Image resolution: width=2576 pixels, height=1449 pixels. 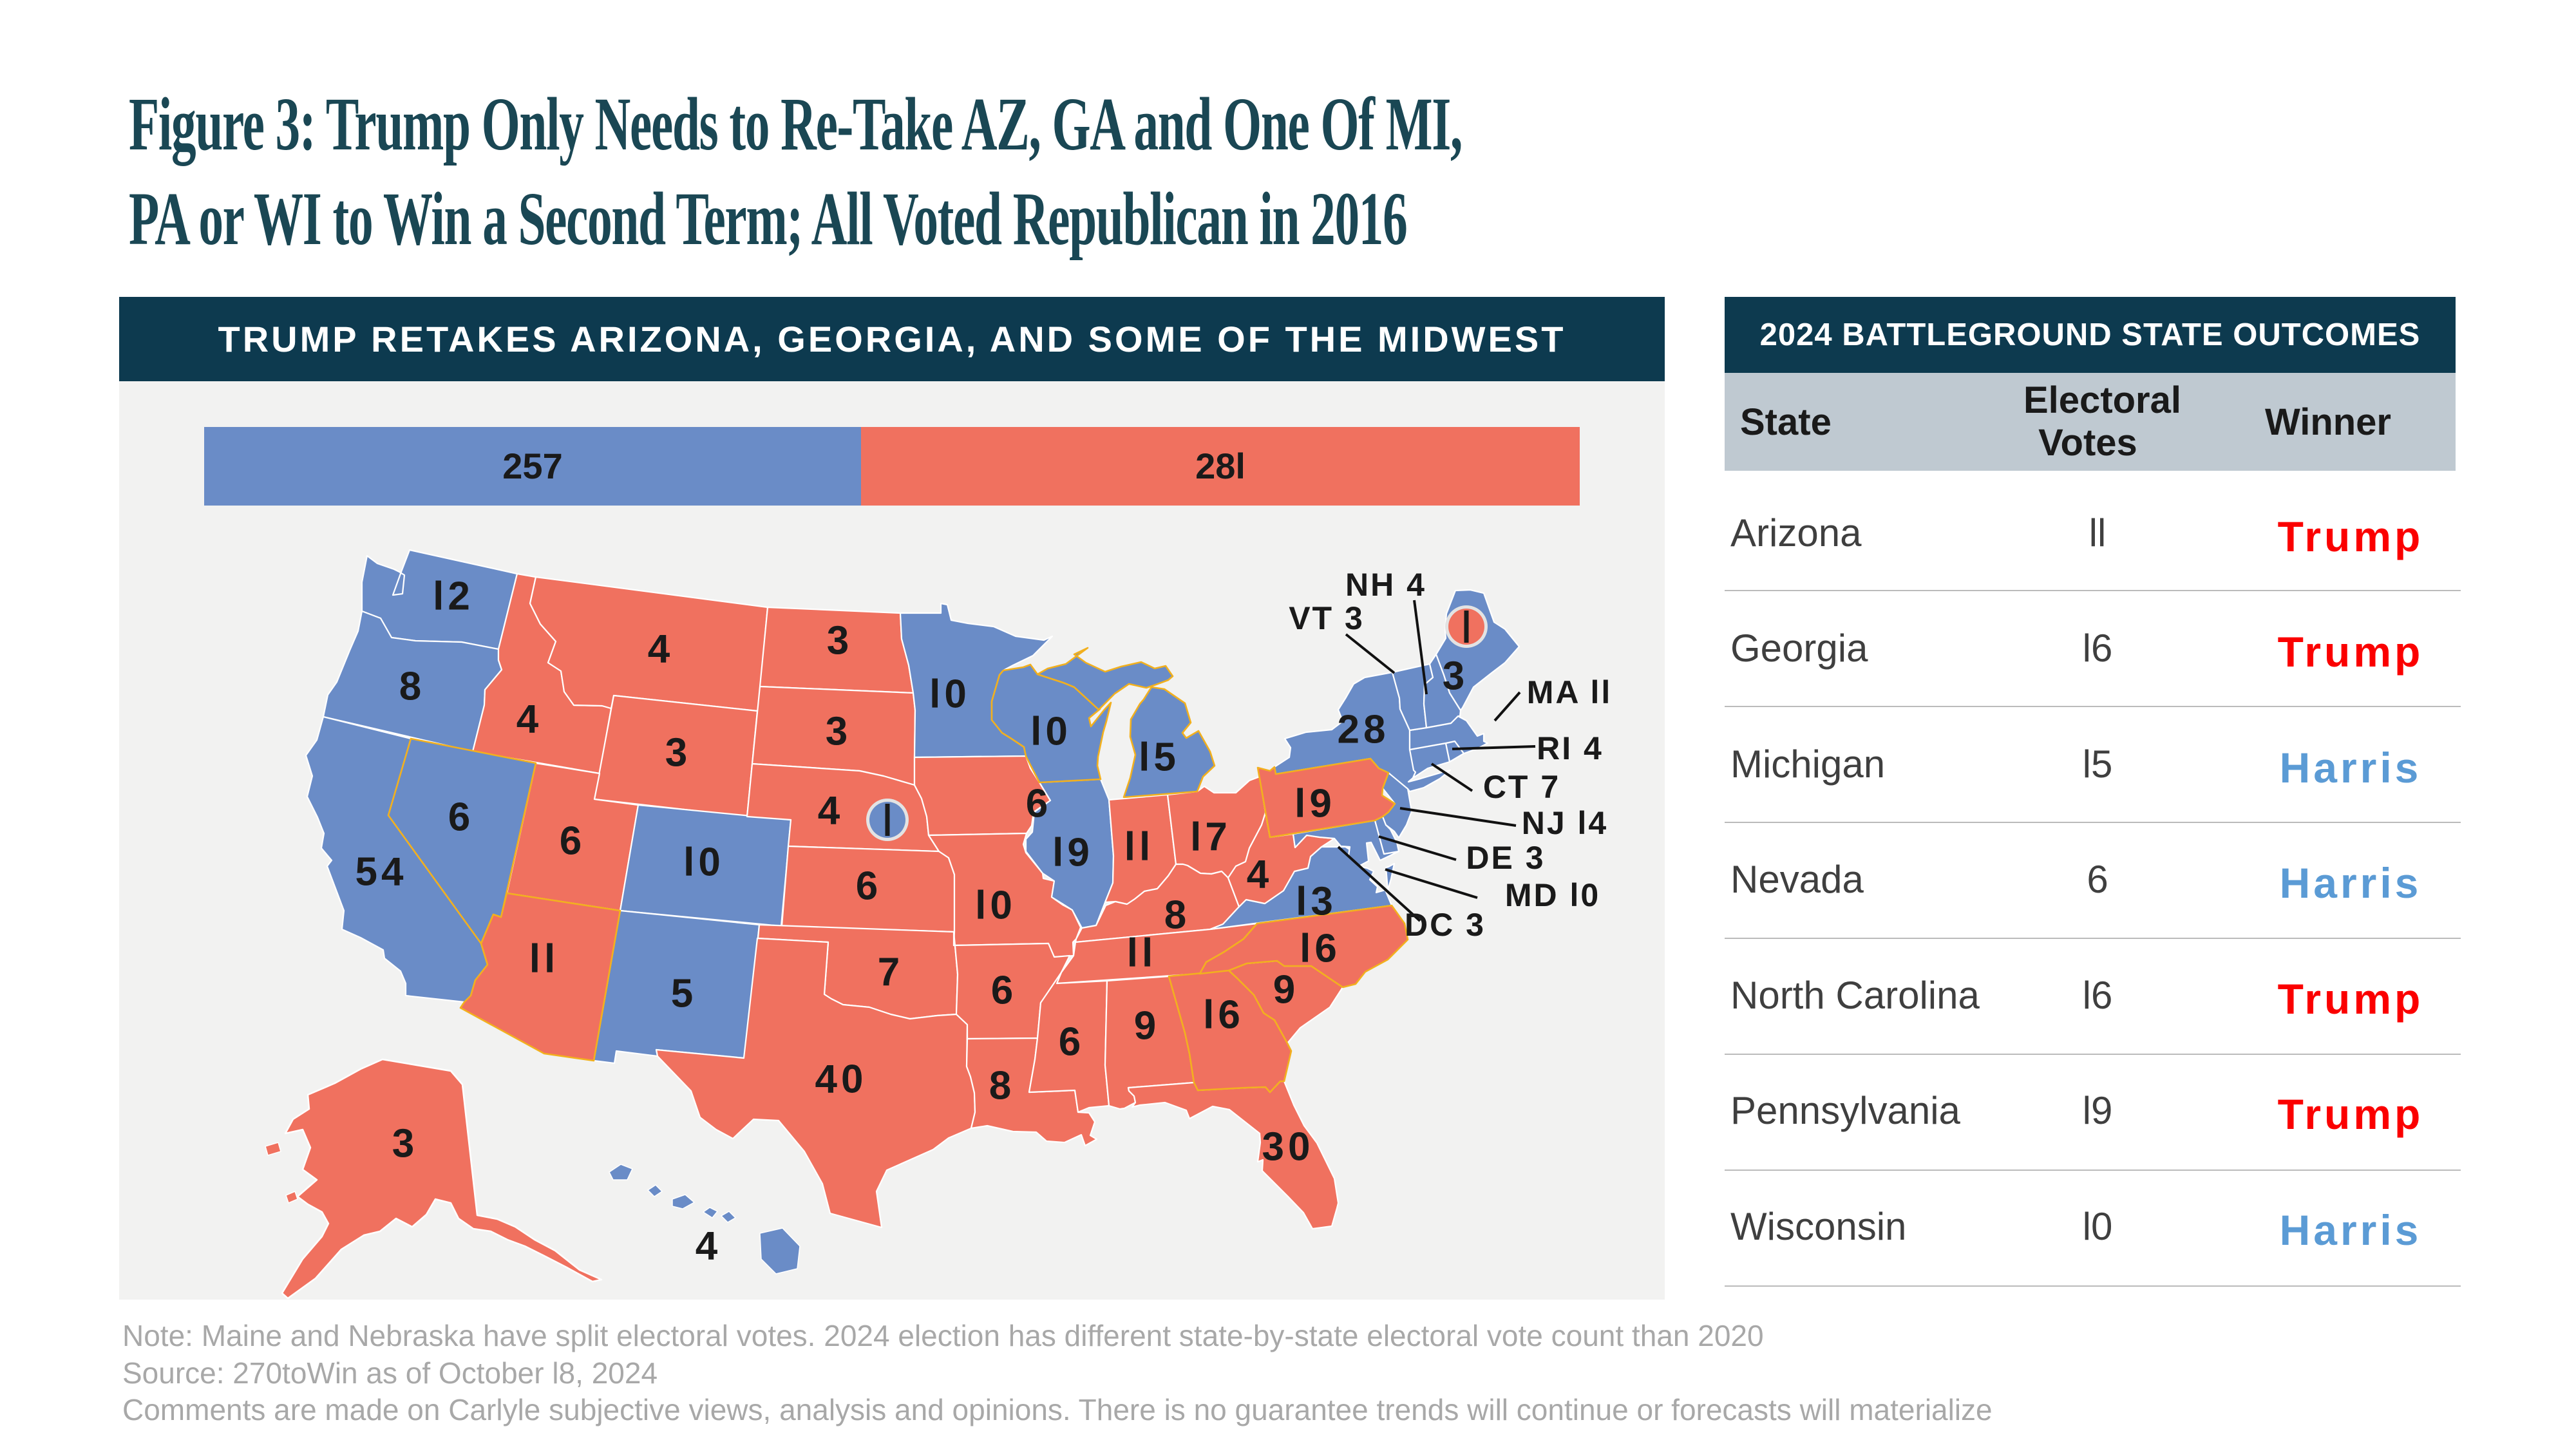 What do you see at coordinates (1385, 585) in the screenshot?
I see `svg-text: NH 4` at bounding box center [1385, 585].